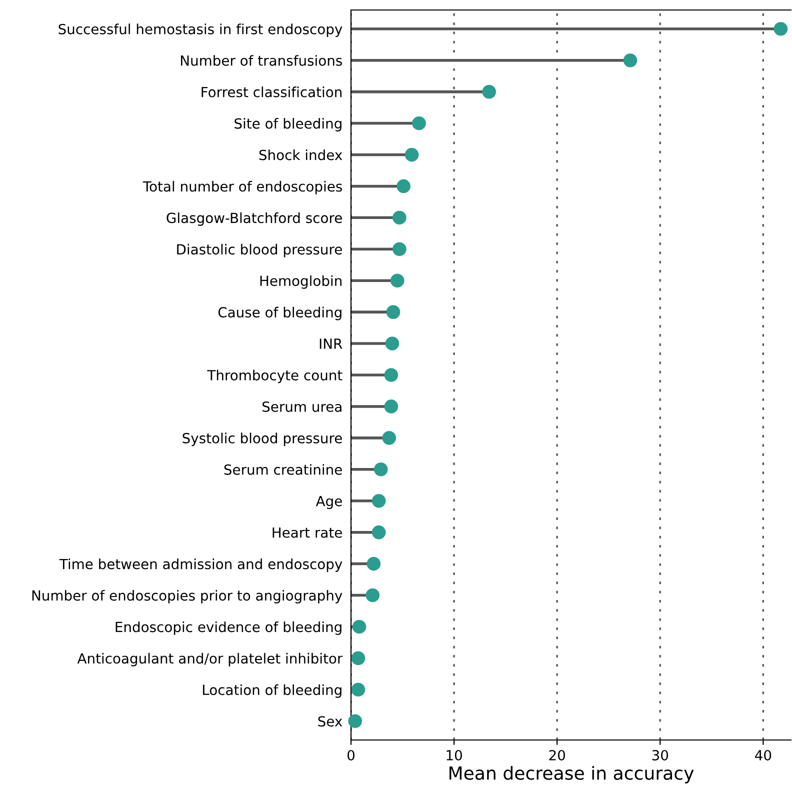 This screenshot has height=785, width=792. Describe the element at coordinates (280, 313) in the screenshot. I see `y-tick-label: Cause of bleeding` at that location.